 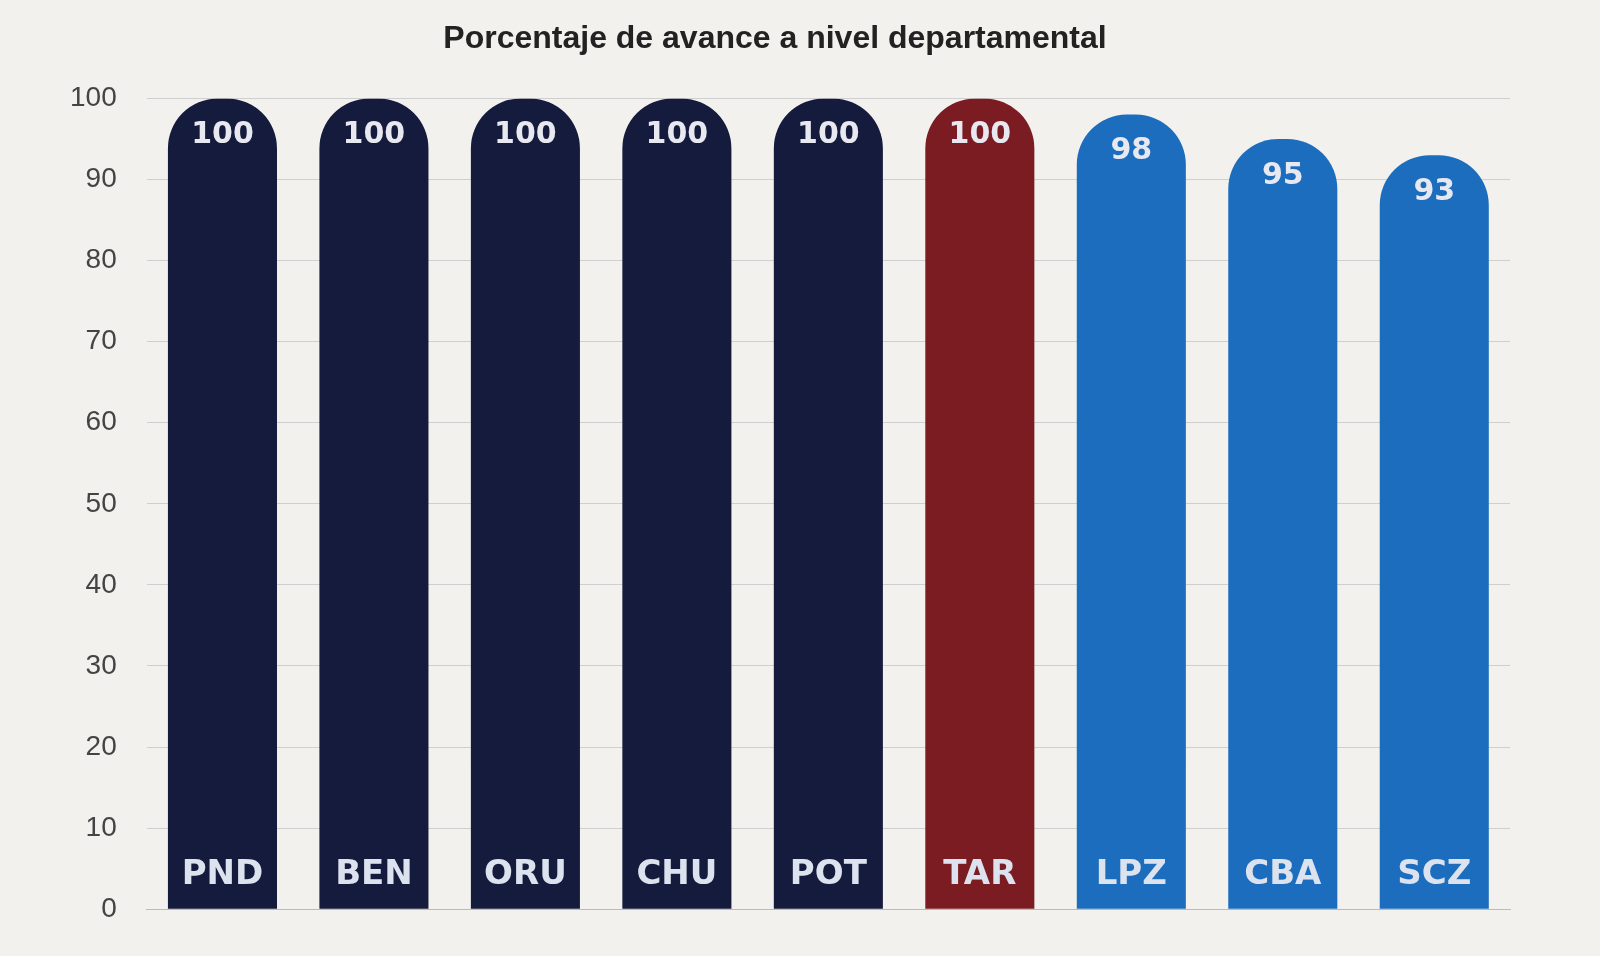 What do you see at coordinates (101, 502) in the screenshot?
I see `y-tick-label: 50` at bounding box center [101, 502].